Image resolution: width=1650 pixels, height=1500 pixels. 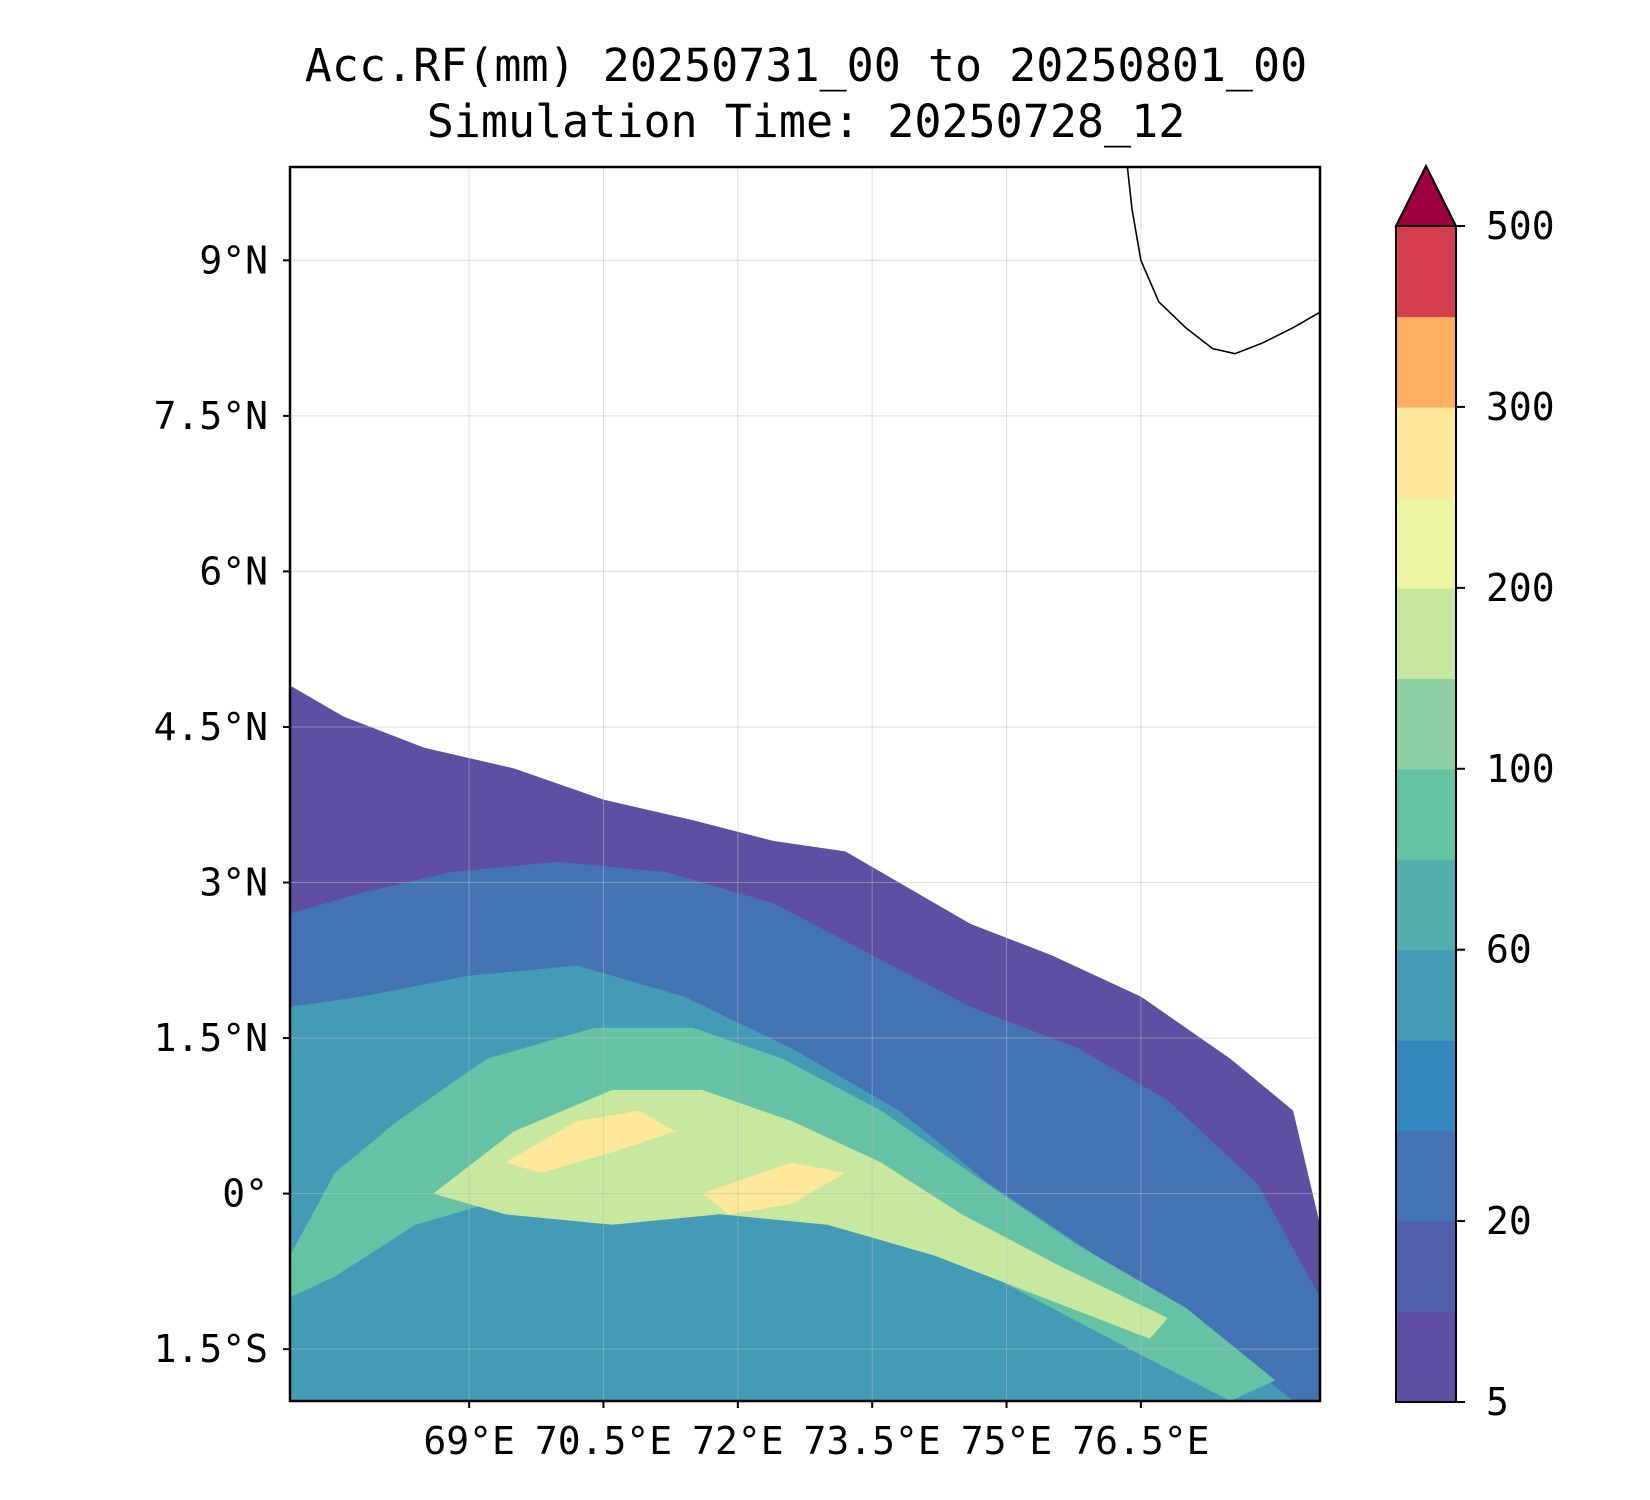 I want to click on lat-tick-label-5: 1.5°N, so click(x=211, y=1038).